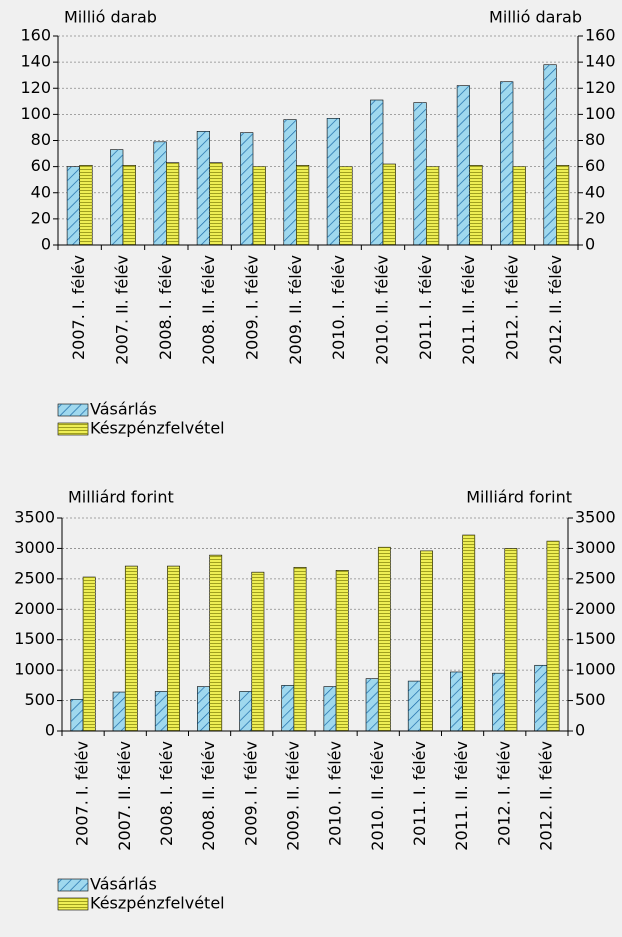 The image size is (622, 937). Describe the element at coordinates (34, 638) in the screenshot. I see `y-tick-label: 1500` at that location.